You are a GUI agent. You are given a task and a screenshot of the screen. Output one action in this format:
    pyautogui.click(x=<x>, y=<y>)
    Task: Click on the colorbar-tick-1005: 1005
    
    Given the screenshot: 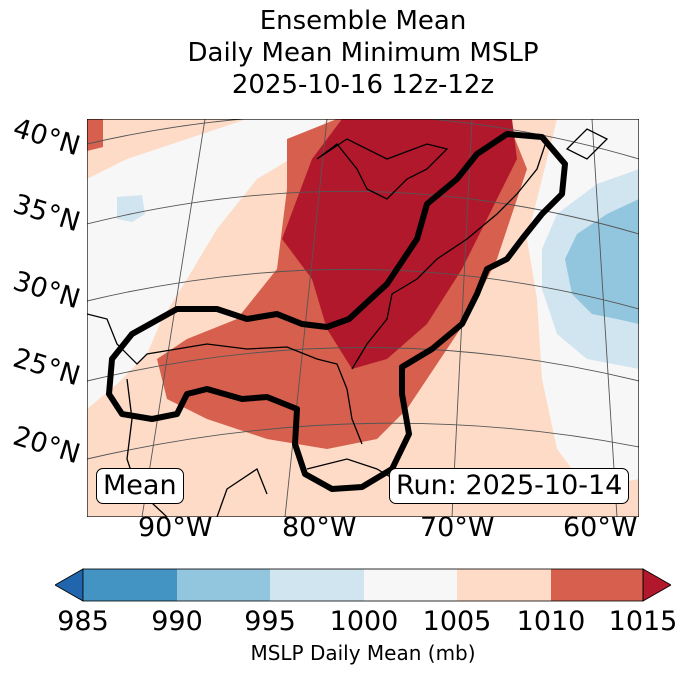 What is the action you would take?
    pyautogui.click(x=457, y=621)
    